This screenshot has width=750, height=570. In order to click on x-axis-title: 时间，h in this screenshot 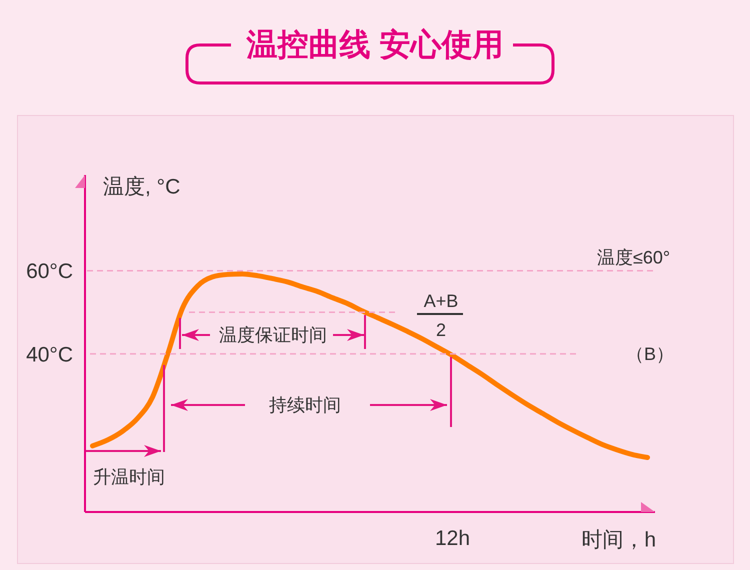, I will do `click(618, 540)`.